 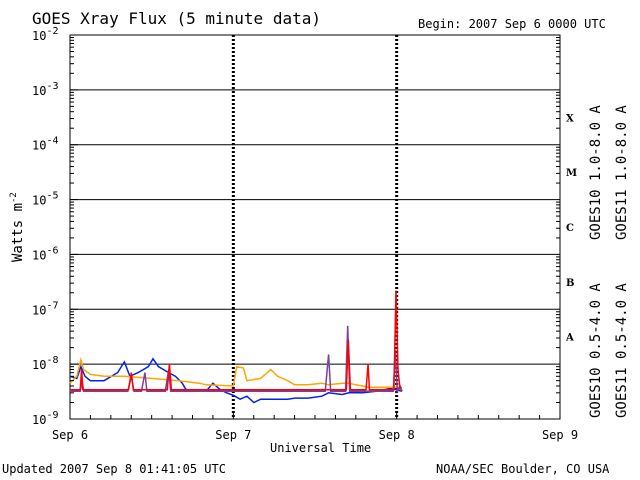 I want to click on y-tick-label: 10⁻³, so click(x=45, y=89).